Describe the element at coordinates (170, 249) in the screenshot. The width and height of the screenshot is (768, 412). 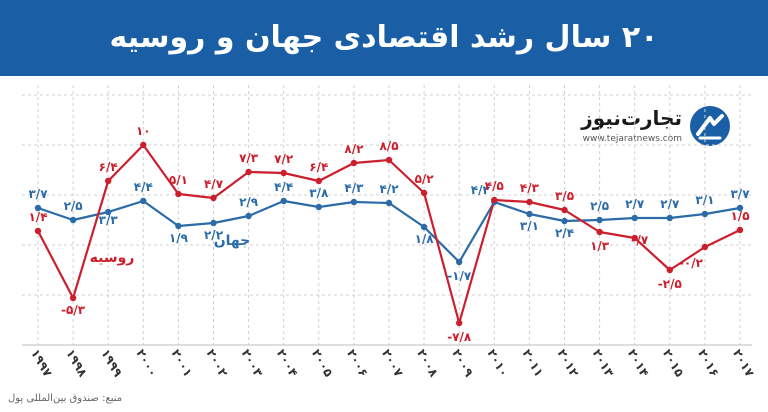
I see `chart-series-names: جهان روسیه` at that location.